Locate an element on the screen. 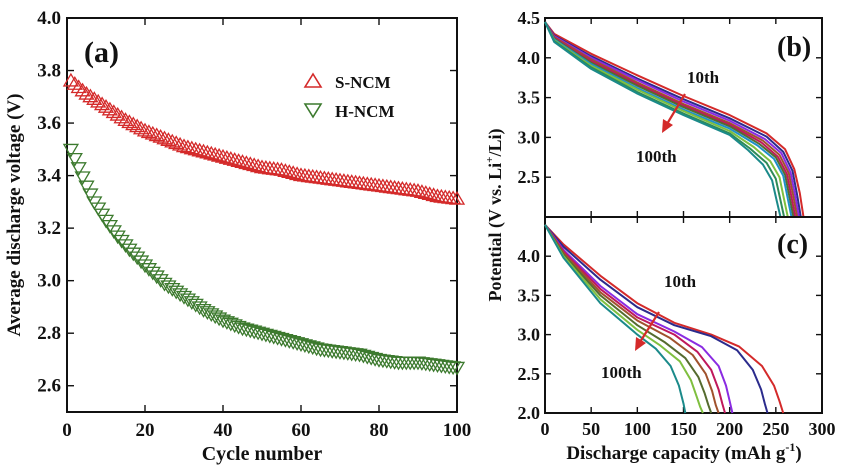 This screenshot has width=858, height=474. legend-s-ncm-label: S-NCM is located at coordinates (363, 82).